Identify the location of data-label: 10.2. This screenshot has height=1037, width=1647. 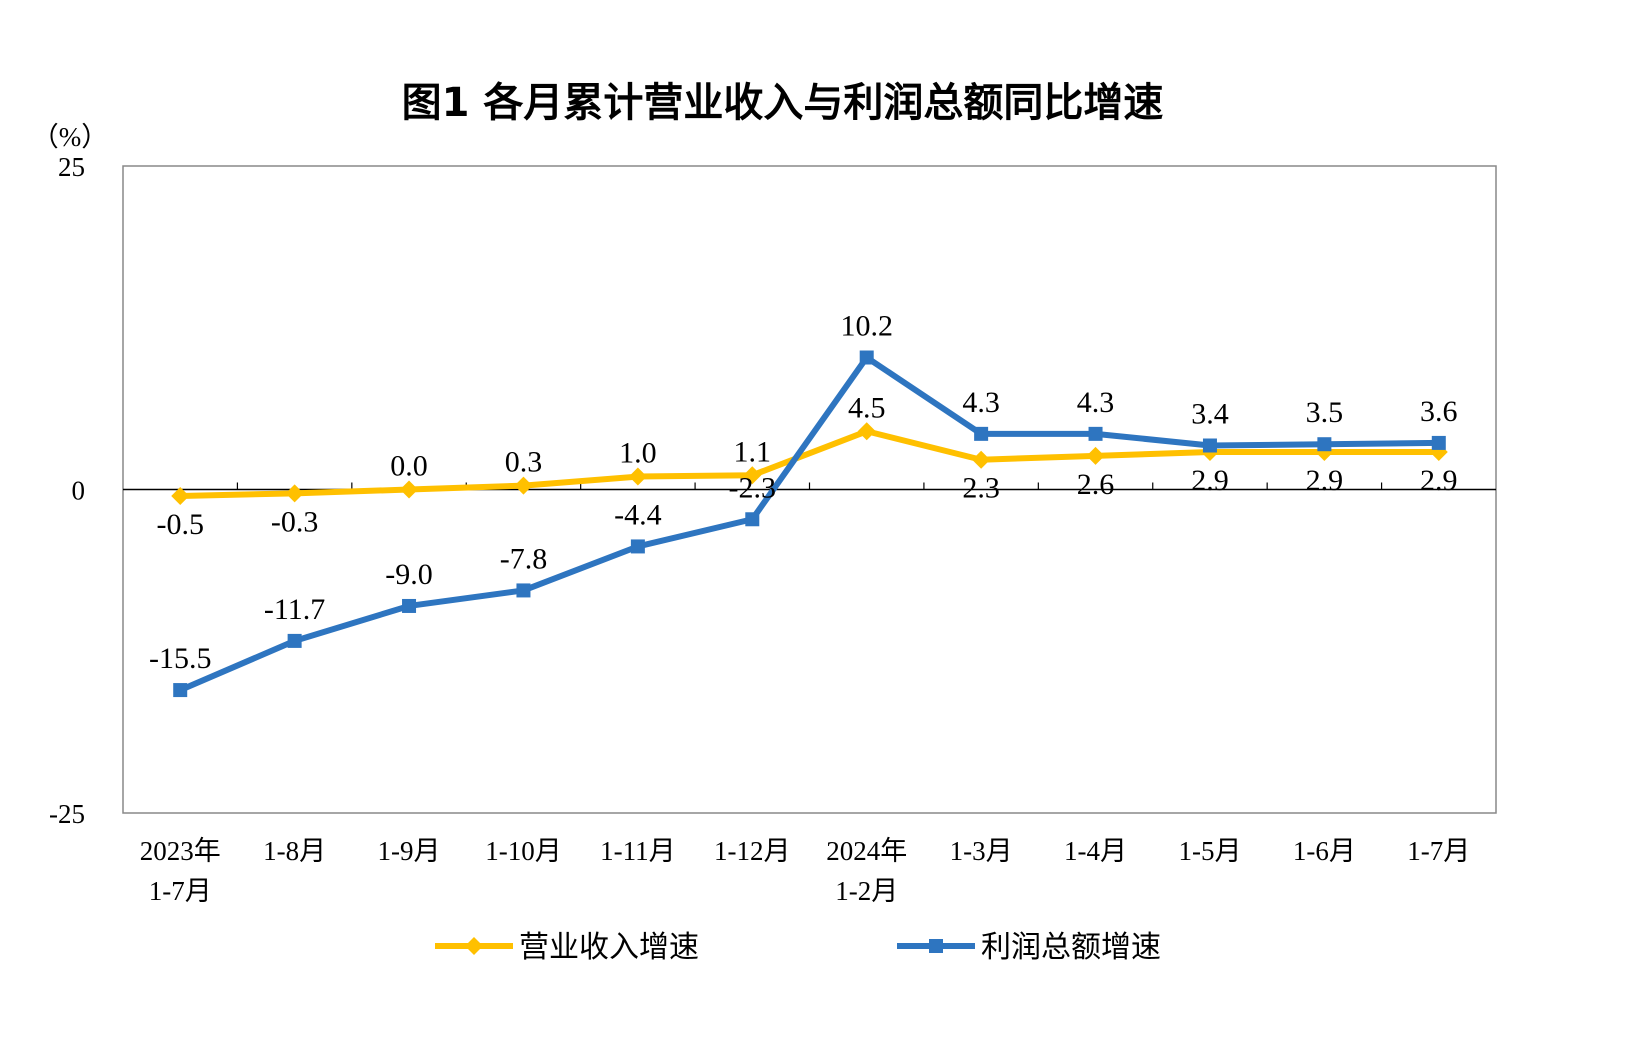
(866, 326).